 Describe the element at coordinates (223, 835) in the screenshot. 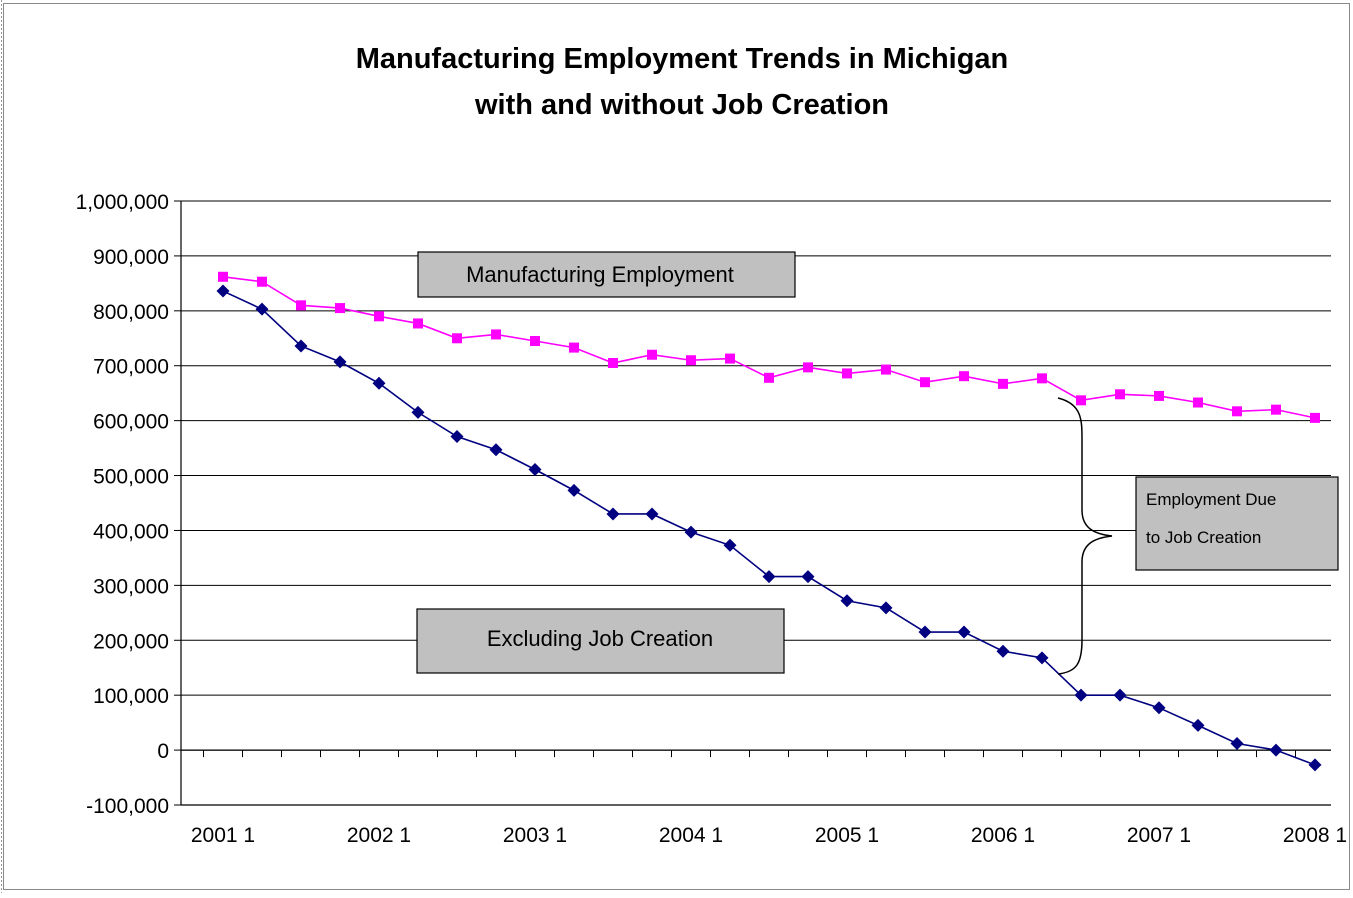

I see `x-tick-label: 2001 1` at that location.